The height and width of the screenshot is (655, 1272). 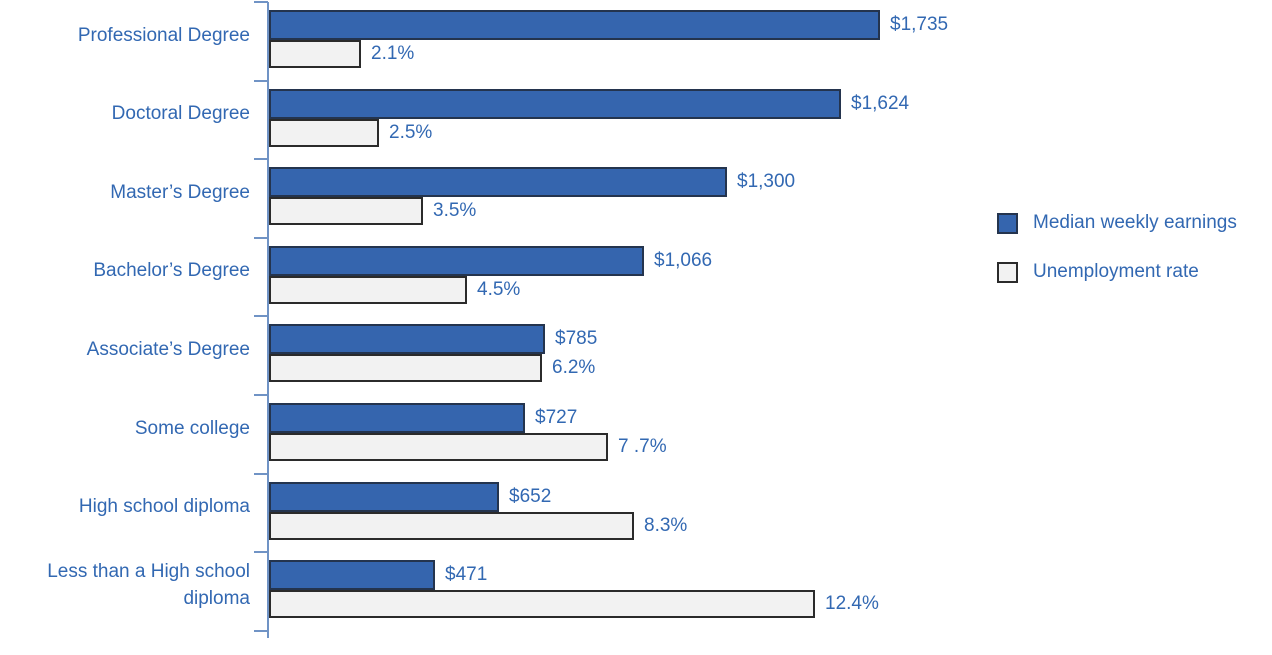 I want to click on unemployment-value-label: 7 .7%, so click(x=642, y=446).